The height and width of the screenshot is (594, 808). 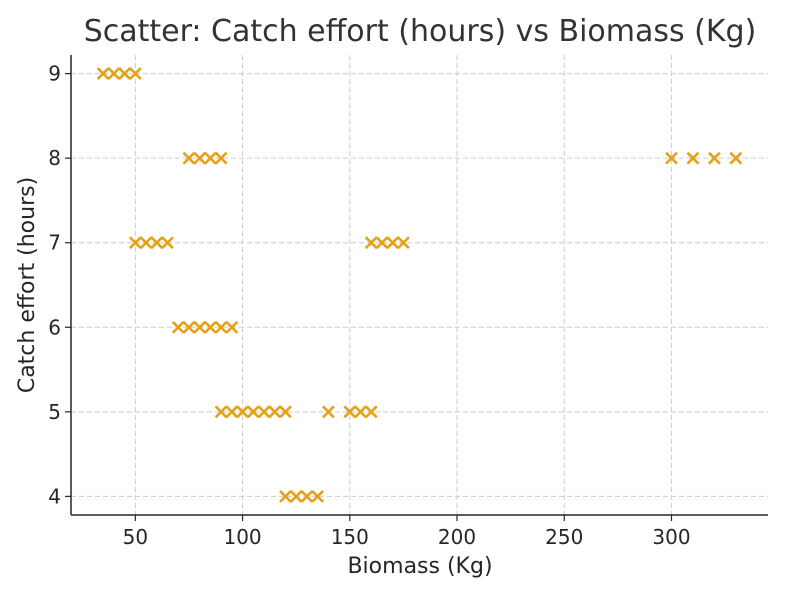 I want to click on y-tick-label: 7, so click(x=54, y=243).